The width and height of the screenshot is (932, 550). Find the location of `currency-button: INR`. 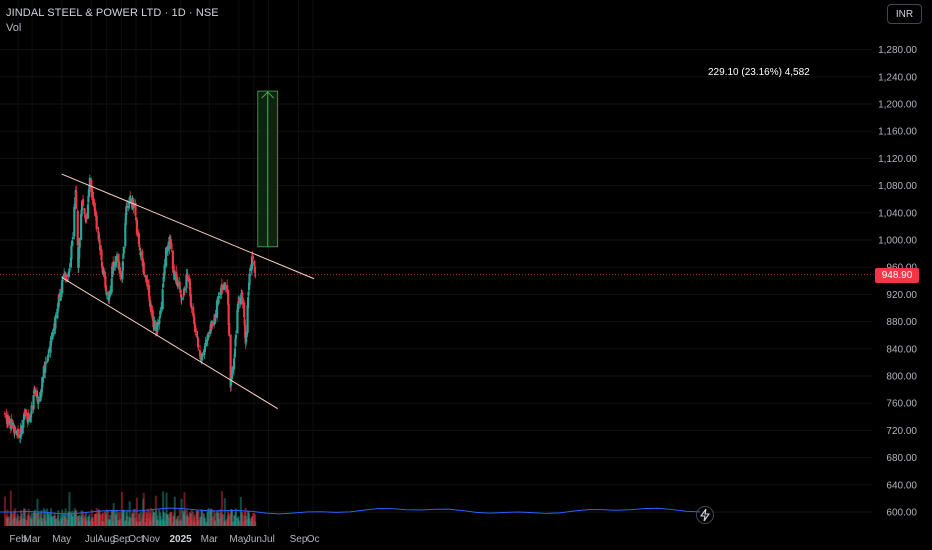

currency-button: INR is located at coordinates (904, 14).